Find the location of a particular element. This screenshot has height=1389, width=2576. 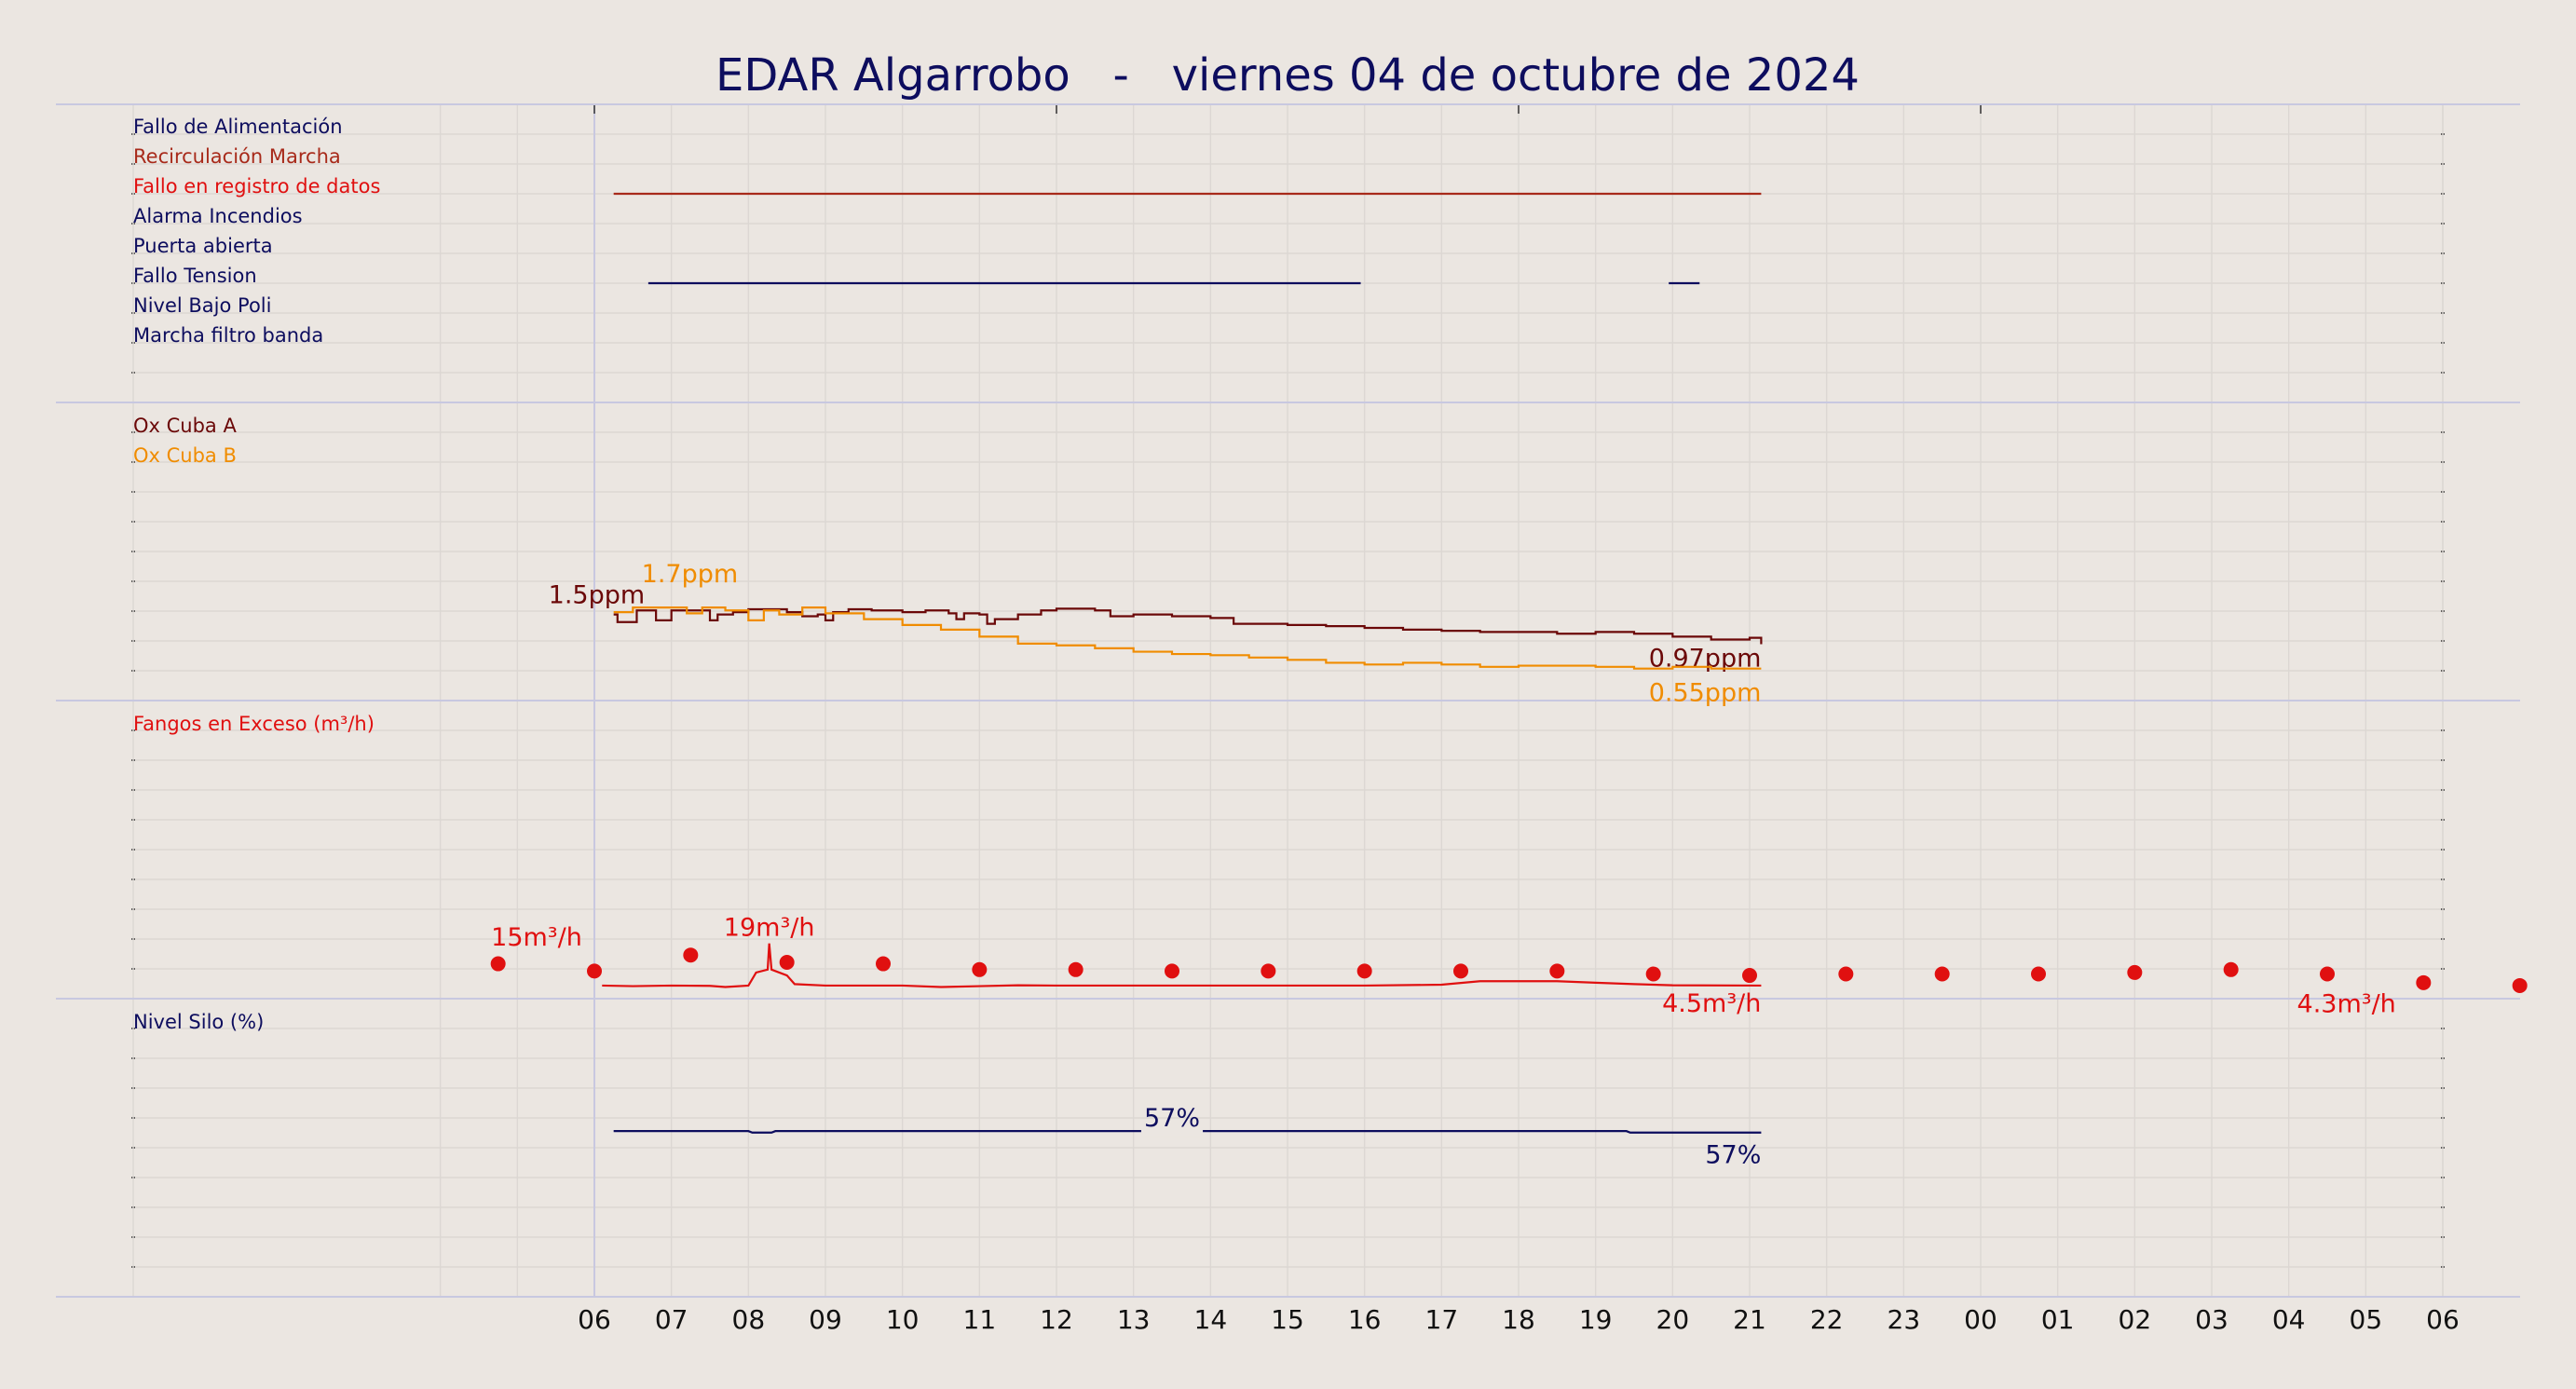

x-tick-label: 23 is located at coordinates (1904, 1319).